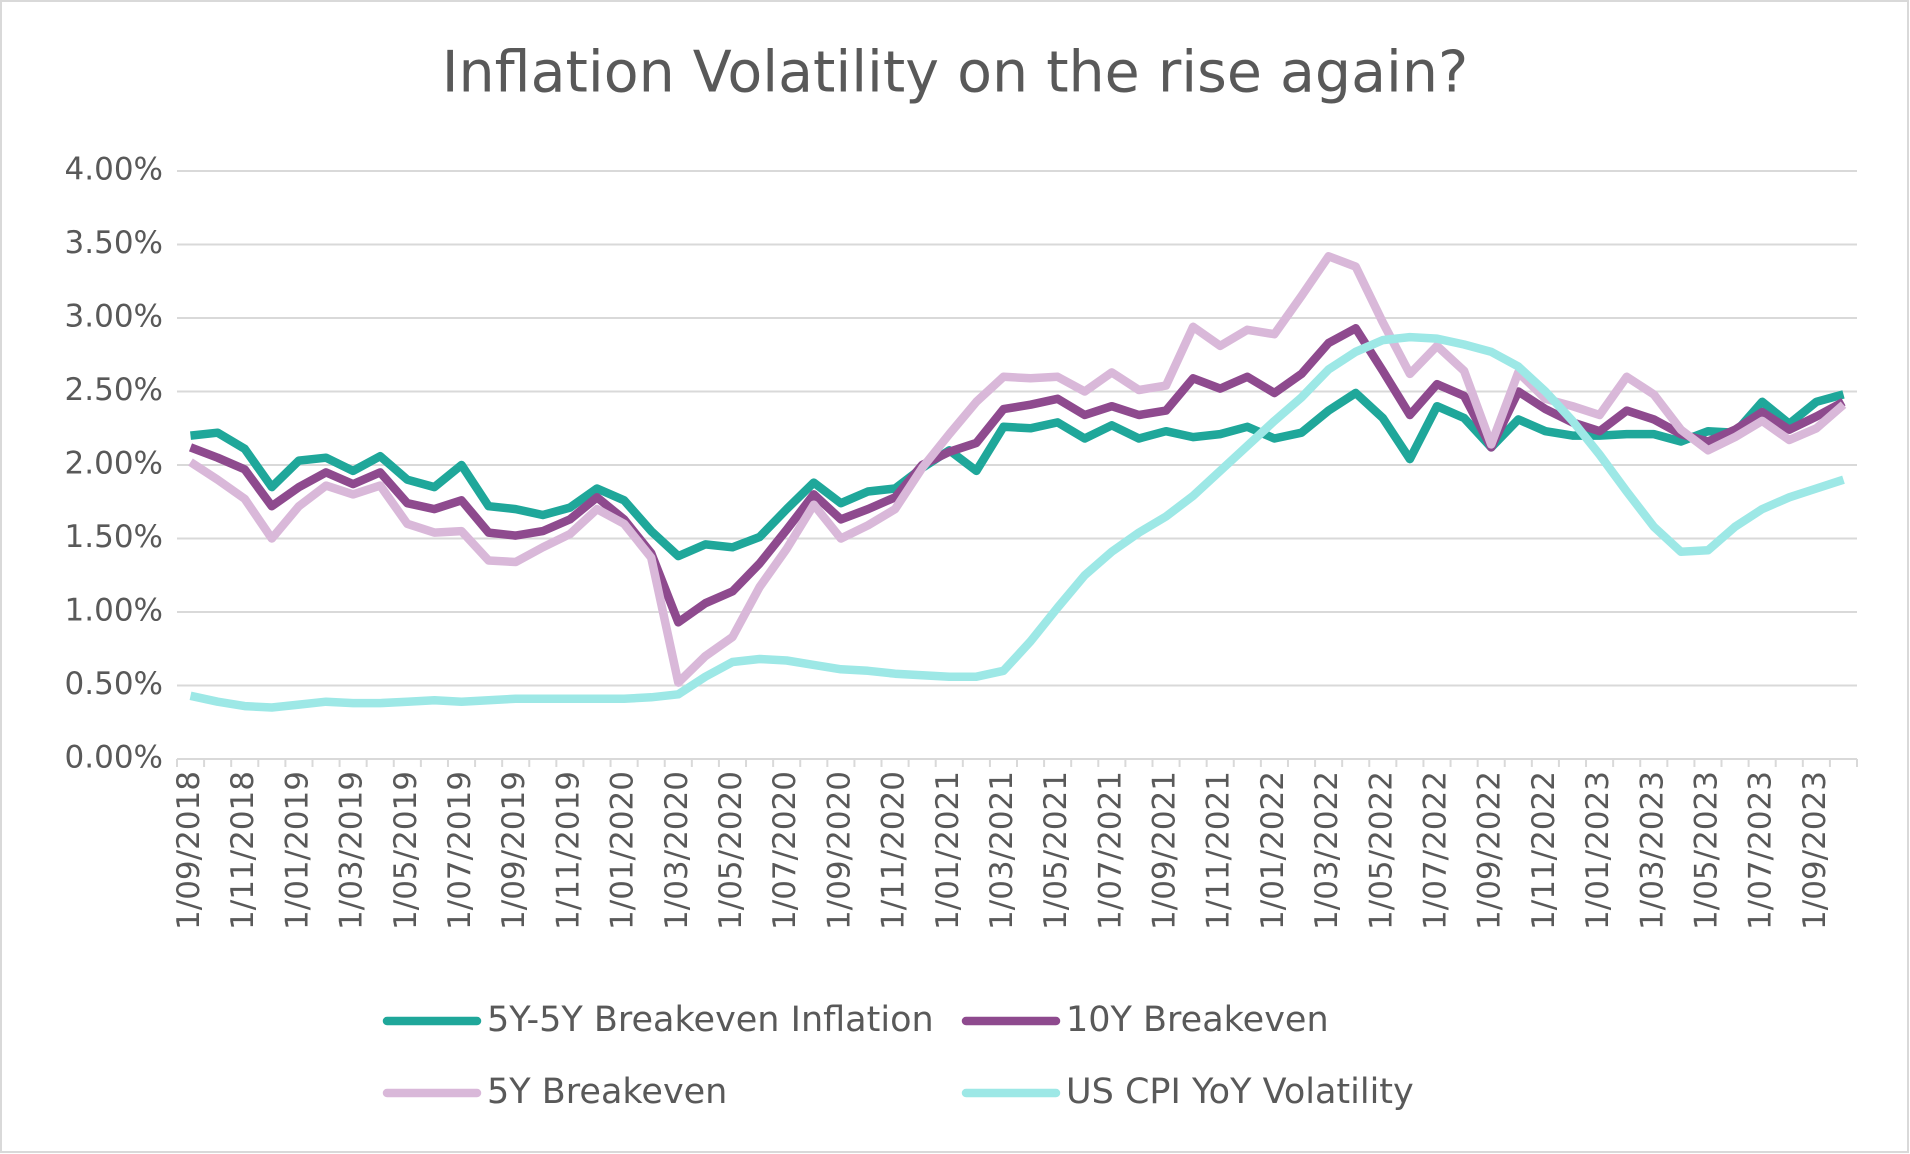 The height and width of the screenshot is (1154, 1910). I want to click on x-tick-label: 1/05/2020, so click(731, 850).